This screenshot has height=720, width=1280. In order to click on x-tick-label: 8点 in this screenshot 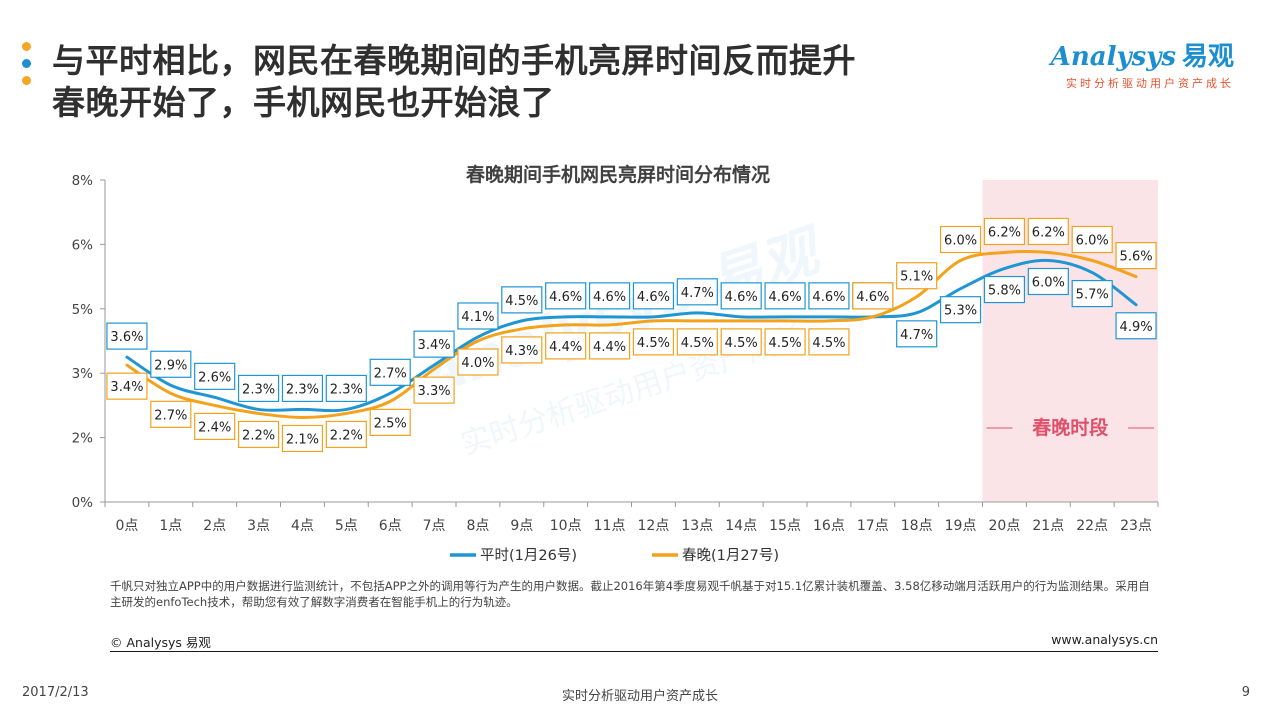, I will do `click(477, 526)`.